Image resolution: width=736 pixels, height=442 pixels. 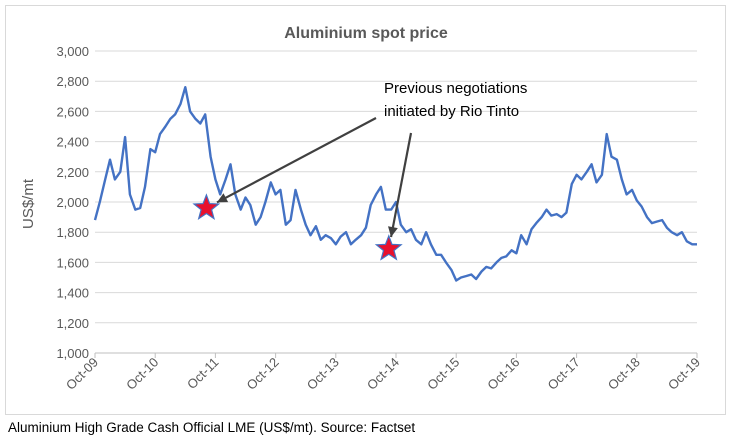 I want to click on y-tick-label: 1,800, so click(x=72, y=232).